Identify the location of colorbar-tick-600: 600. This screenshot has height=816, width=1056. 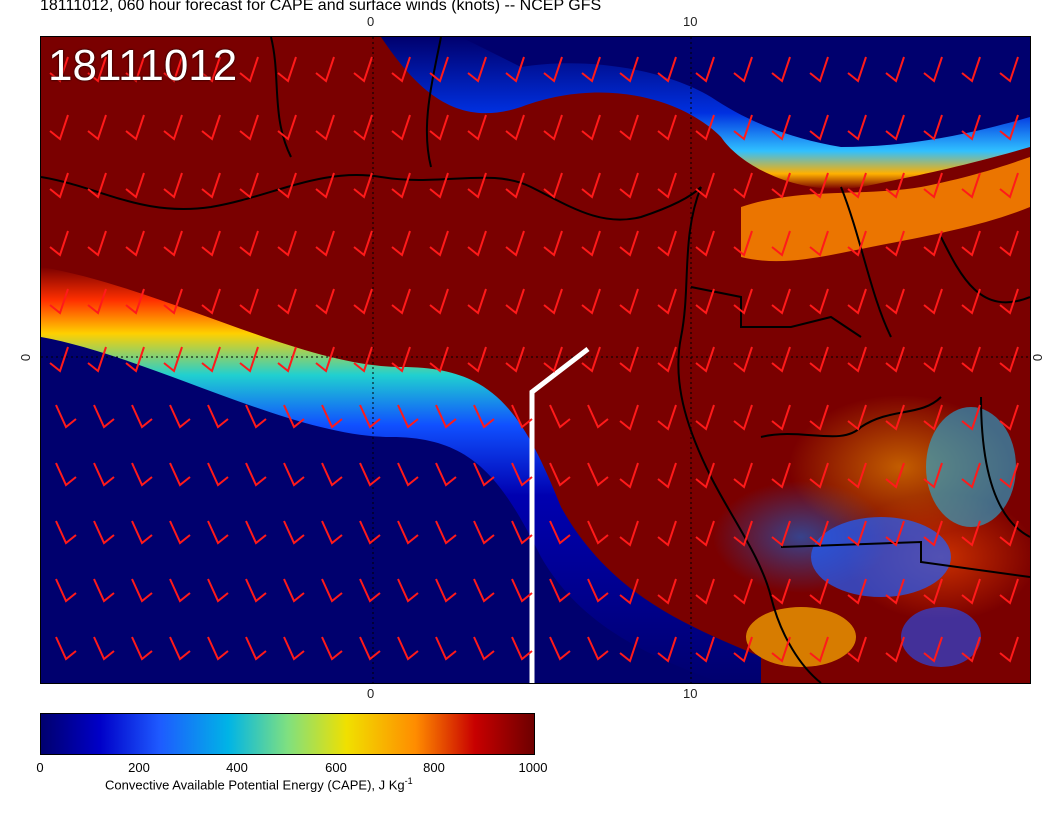
(336, 767).